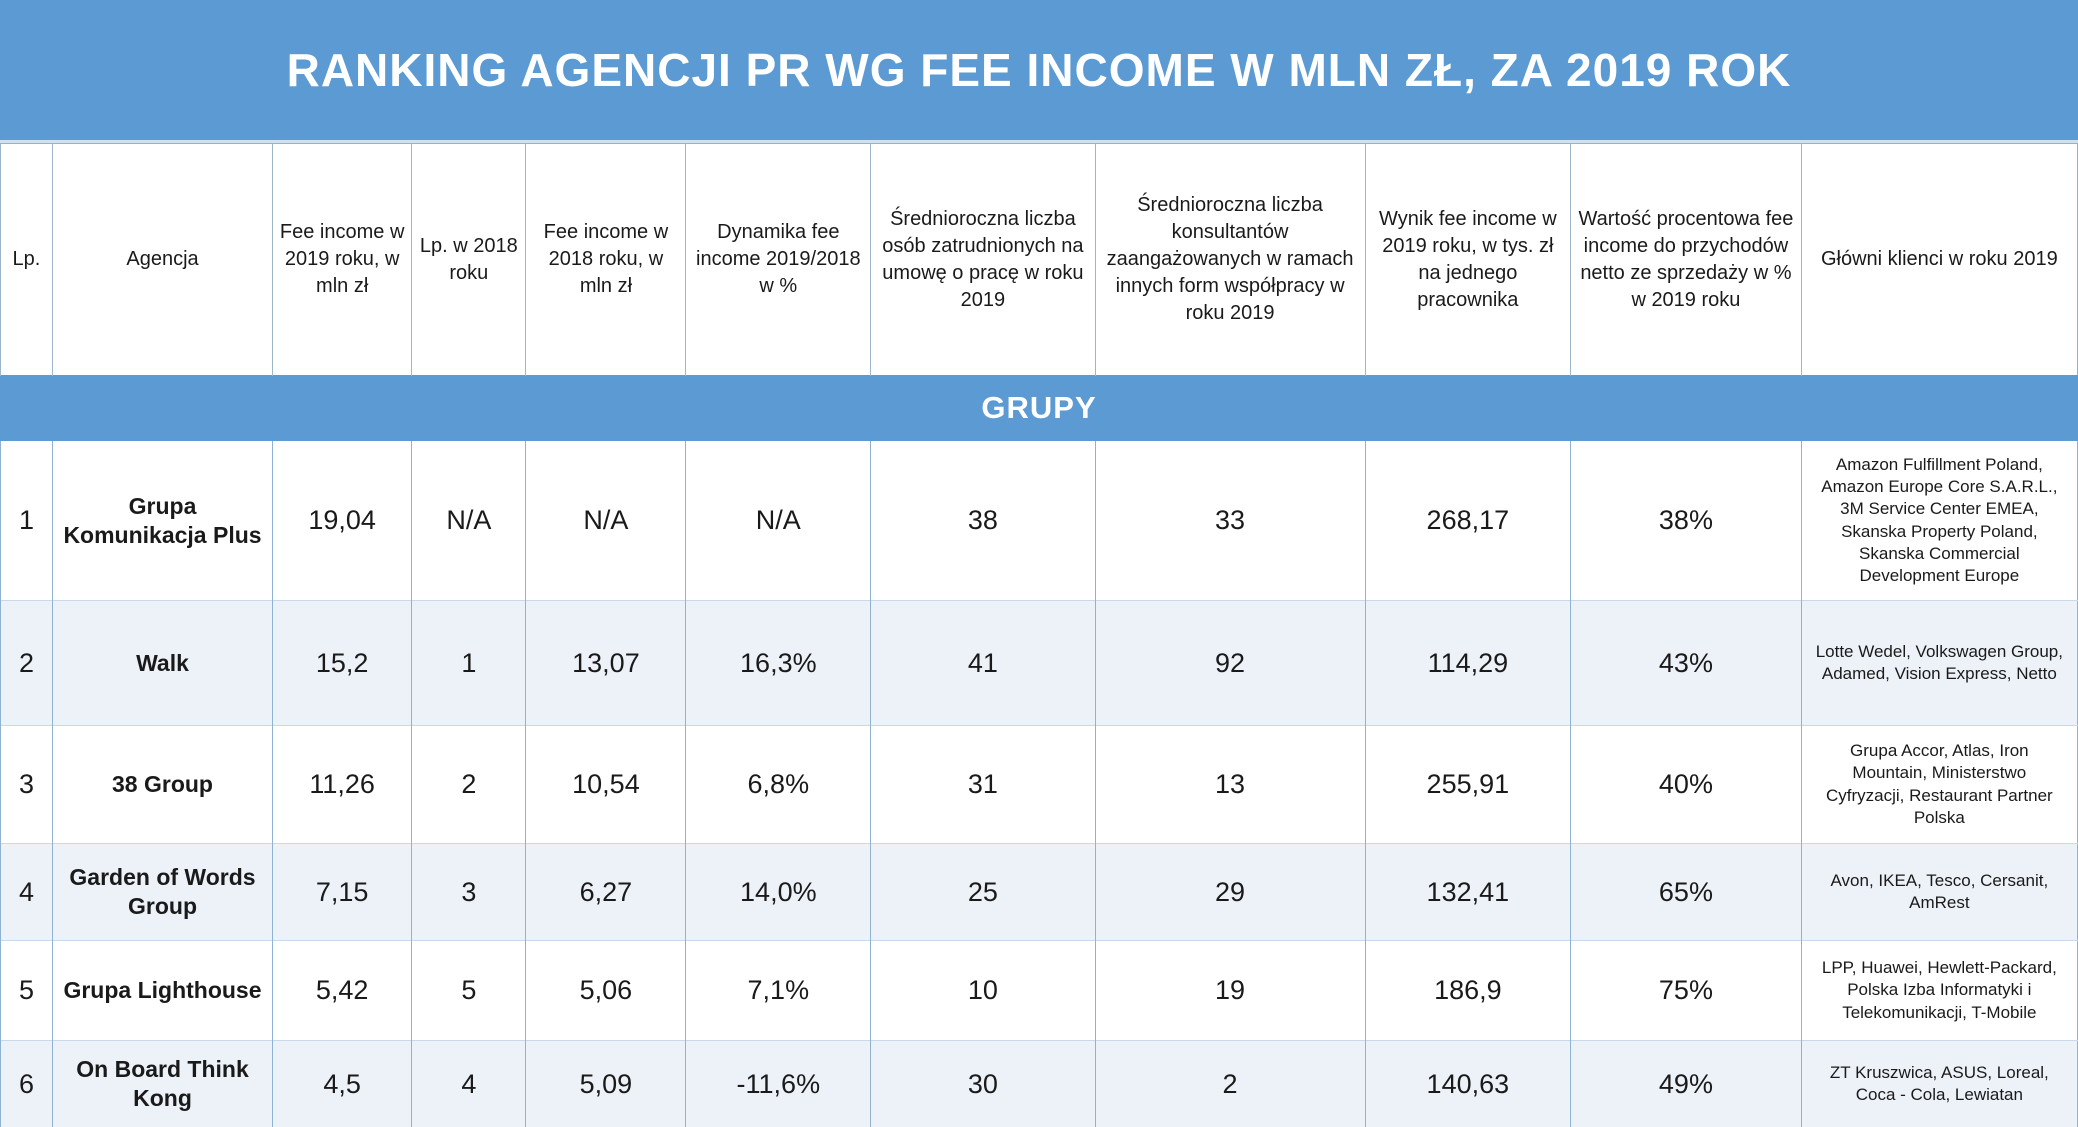 The height and width of the screenshot is (1127, 2078). I want to click on employees-cell: 10, so click(983, 990).